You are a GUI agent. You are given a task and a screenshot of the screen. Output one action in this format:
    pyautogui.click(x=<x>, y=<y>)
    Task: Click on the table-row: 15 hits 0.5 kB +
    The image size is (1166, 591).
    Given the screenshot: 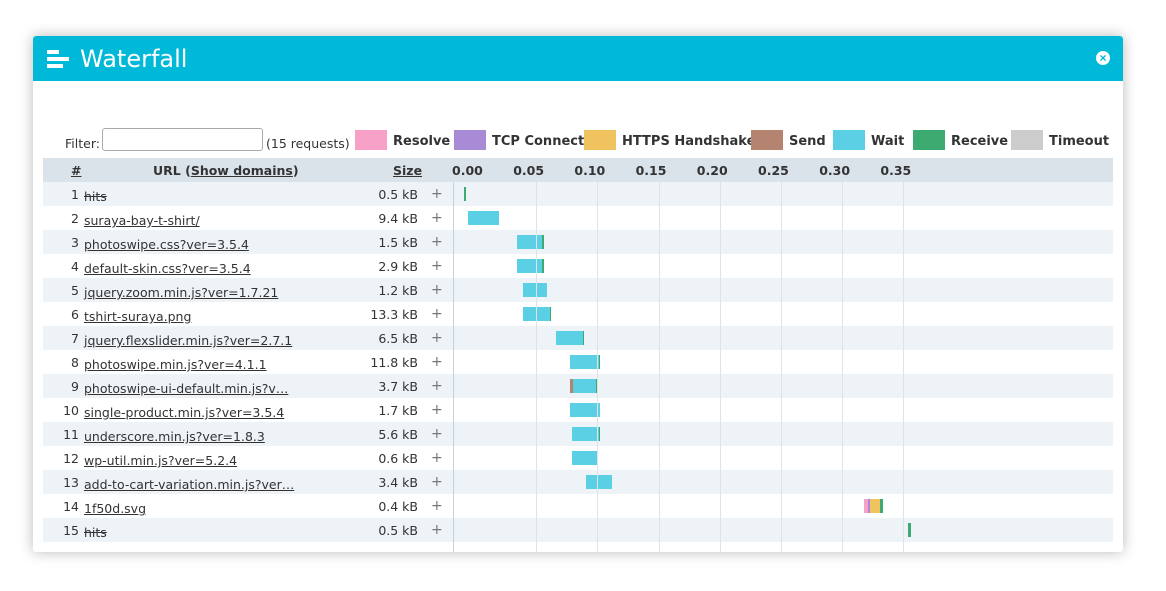 What is the action you would take?
    pyautogui.click(x=578, y=530)
    